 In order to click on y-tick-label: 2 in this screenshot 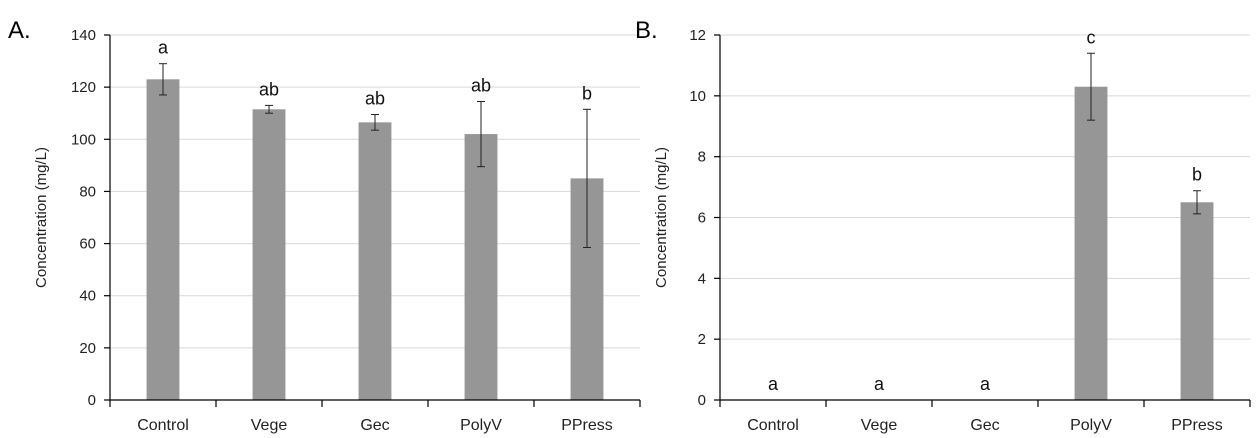, I will do `click(702, 339)`.